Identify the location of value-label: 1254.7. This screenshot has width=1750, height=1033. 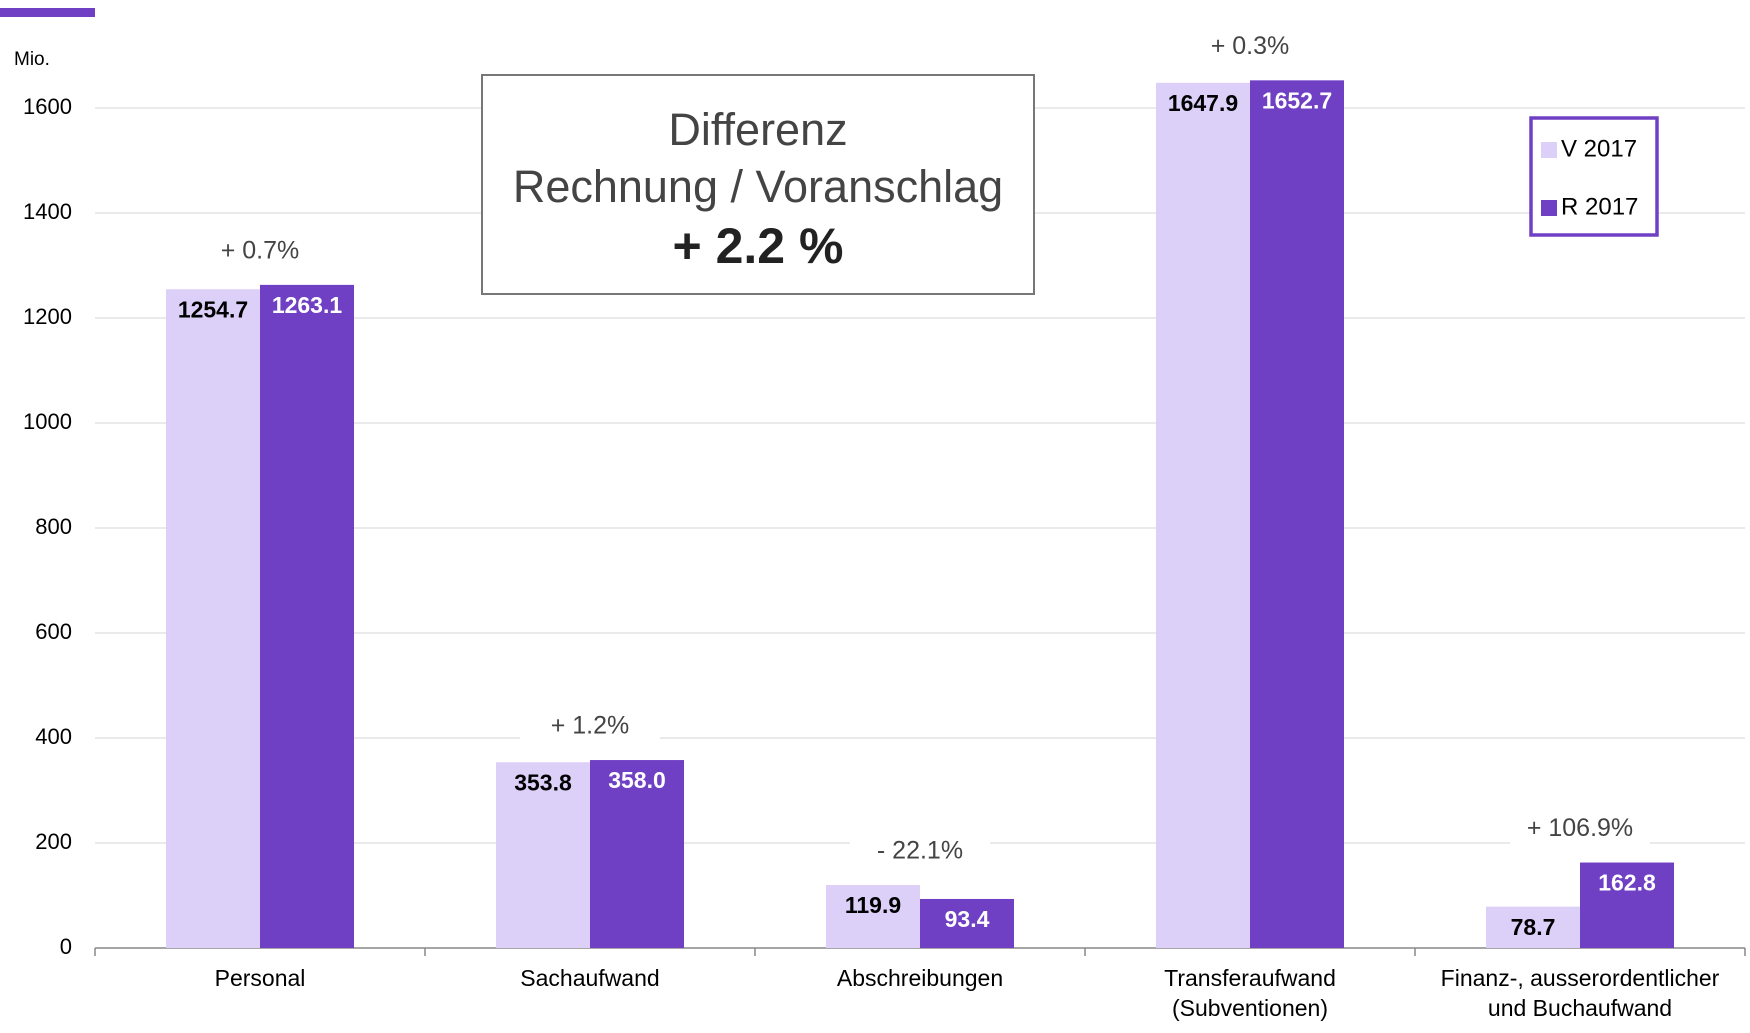
(213, 309).